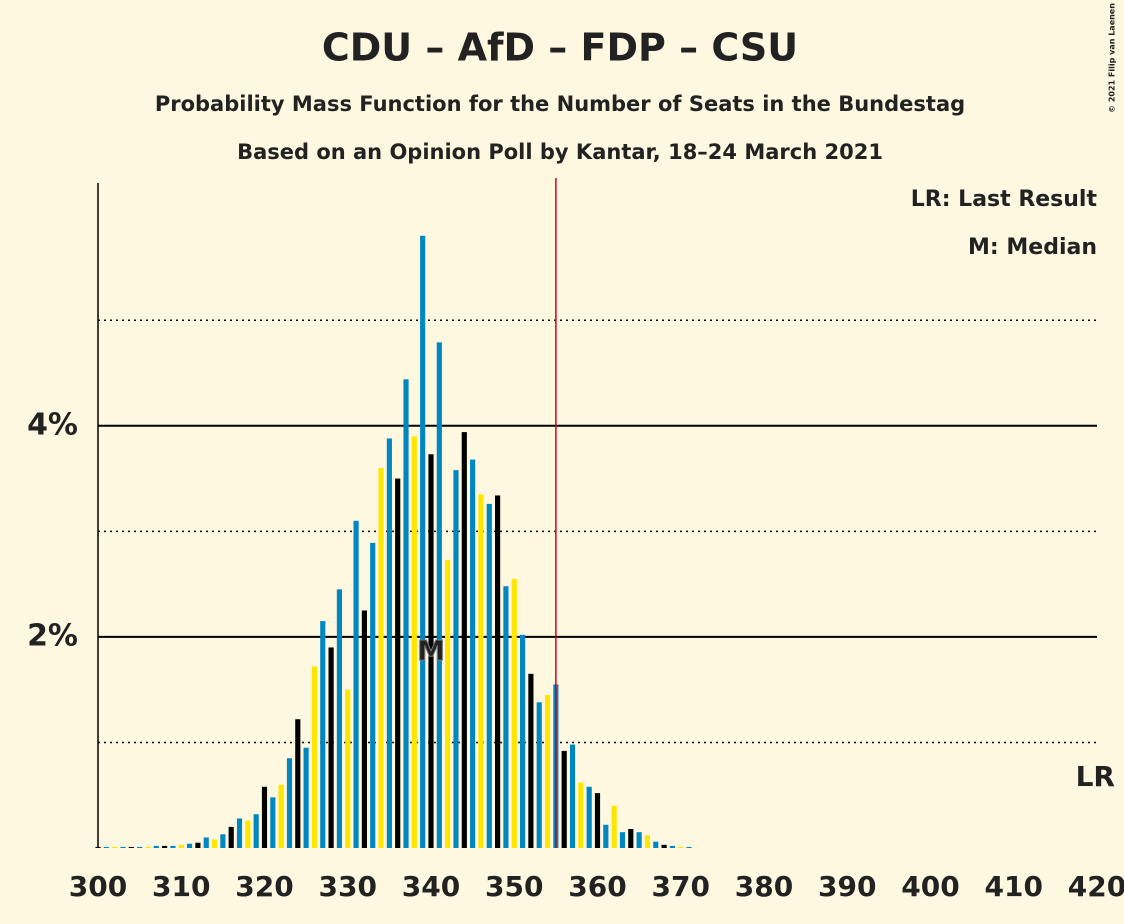  What do you see at coordinates (1014, 886) in the screenshot?
I see `x-tick-label: 410` at bounding box center [1014, 886].